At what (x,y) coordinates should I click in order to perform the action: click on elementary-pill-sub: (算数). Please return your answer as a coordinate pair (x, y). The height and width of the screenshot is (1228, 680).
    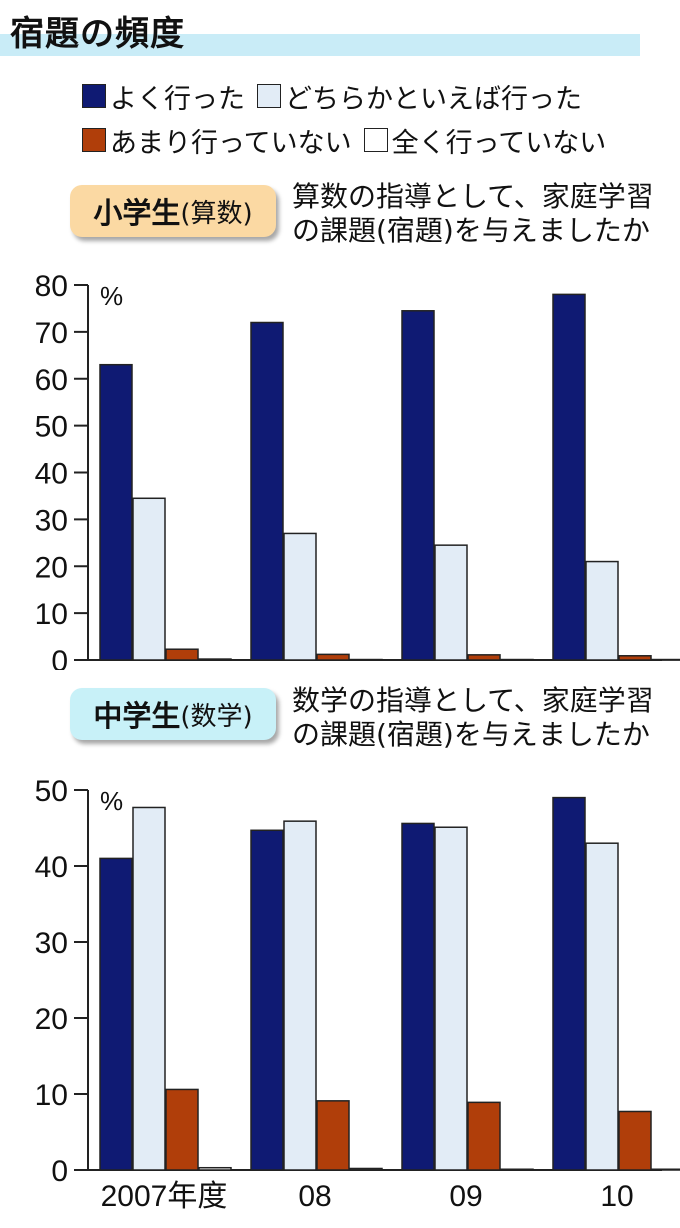
    Looking at the image, I should click on (216, 213).